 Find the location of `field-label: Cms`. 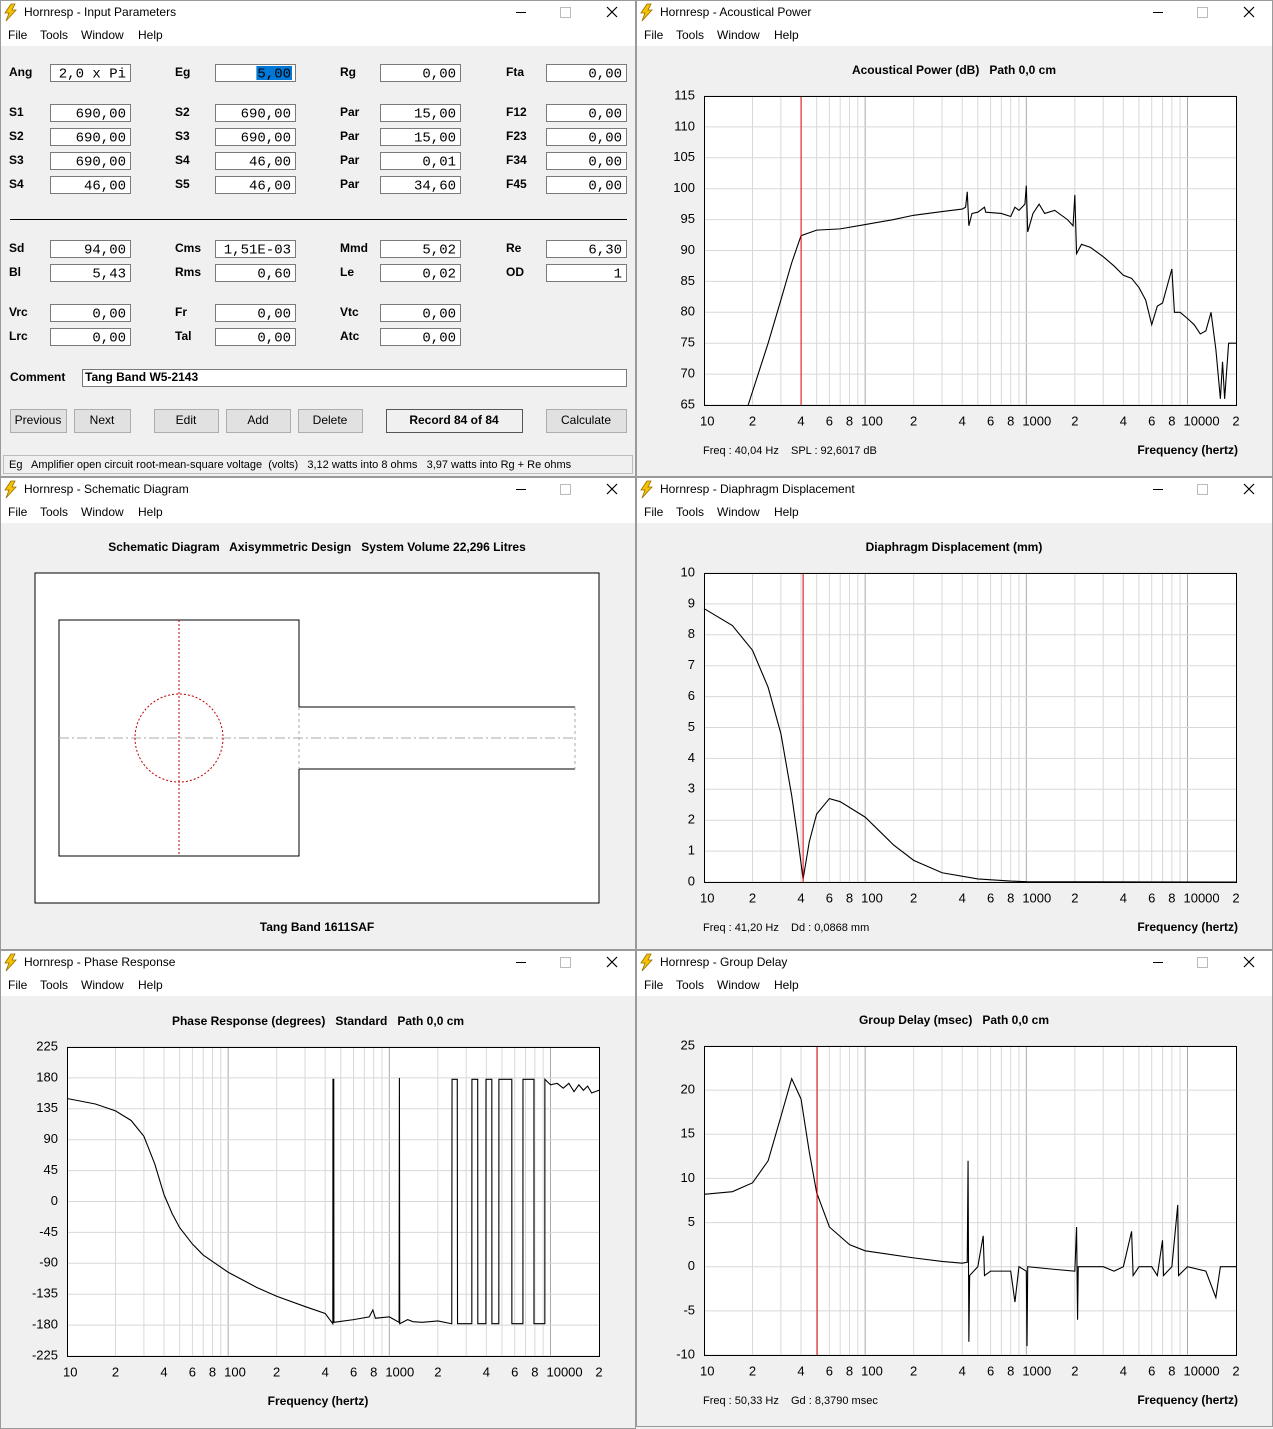

field-label: Cms is located at coordinates (188, 248).